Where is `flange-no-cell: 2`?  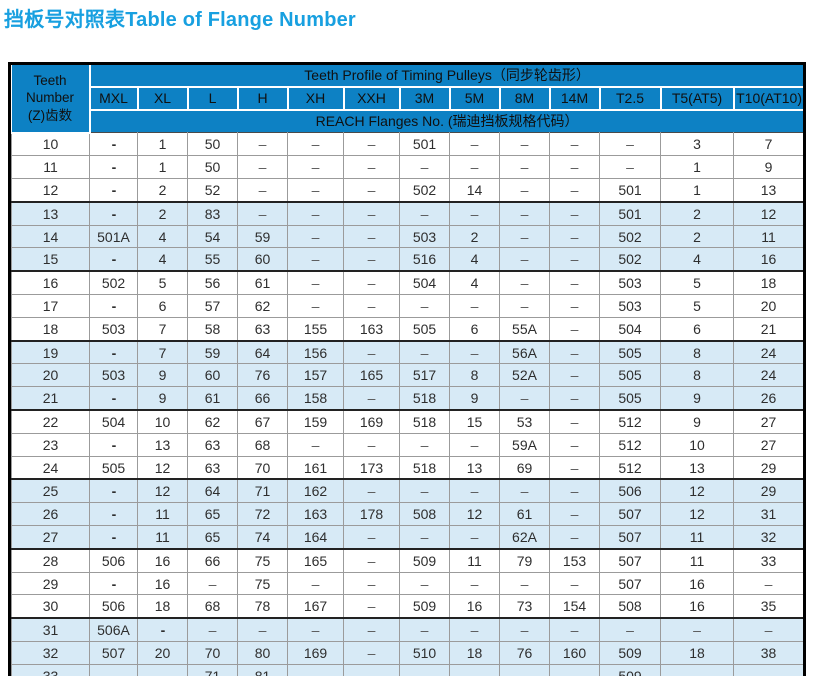 flange-no-cell: 2 is located at coordinates (162, 190).